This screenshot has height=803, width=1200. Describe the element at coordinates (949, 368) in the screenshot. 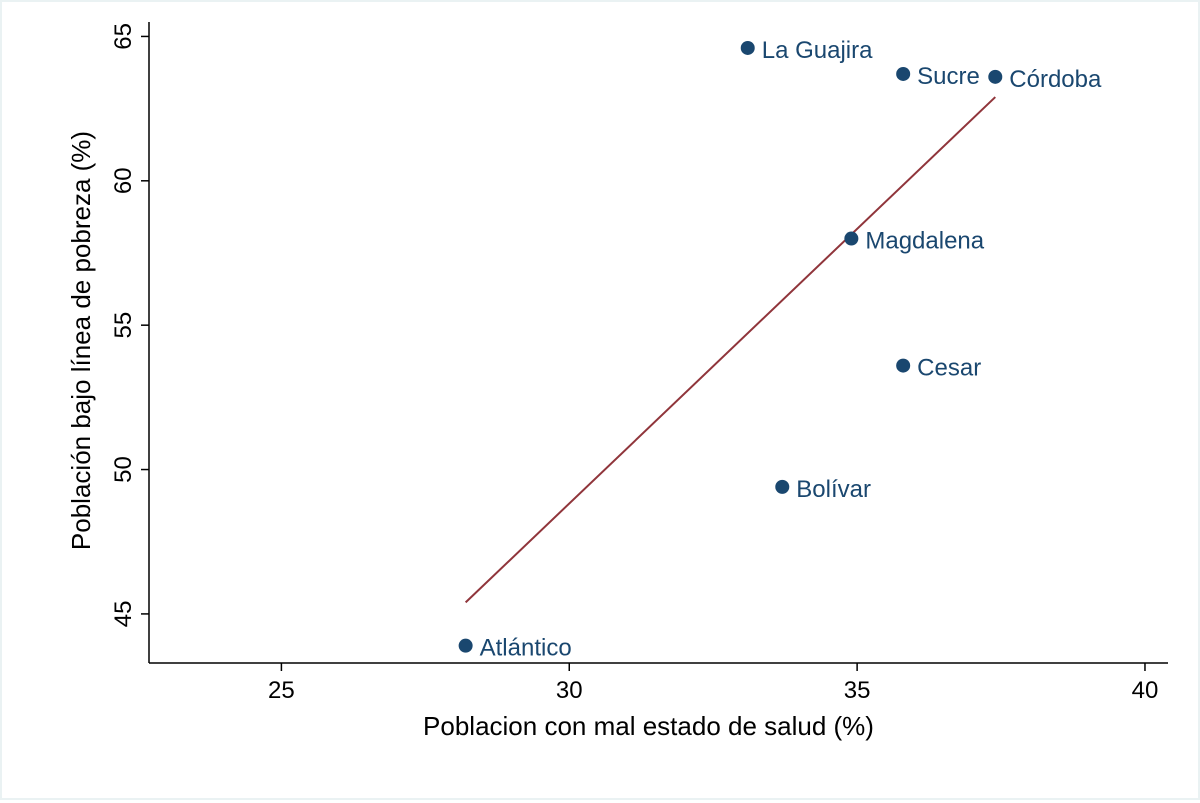

I see `data-point-label: Cesar` at that location.